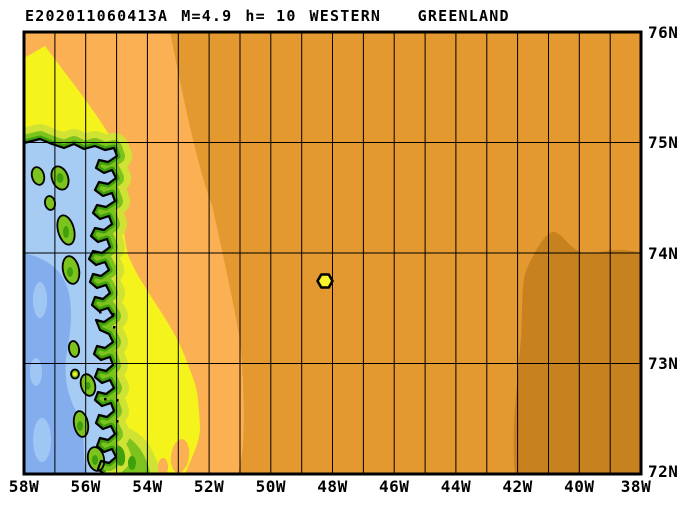  Describe the element at coordinates (663, 471) in the screenshot. I see `lat-label: 72N` at that location.